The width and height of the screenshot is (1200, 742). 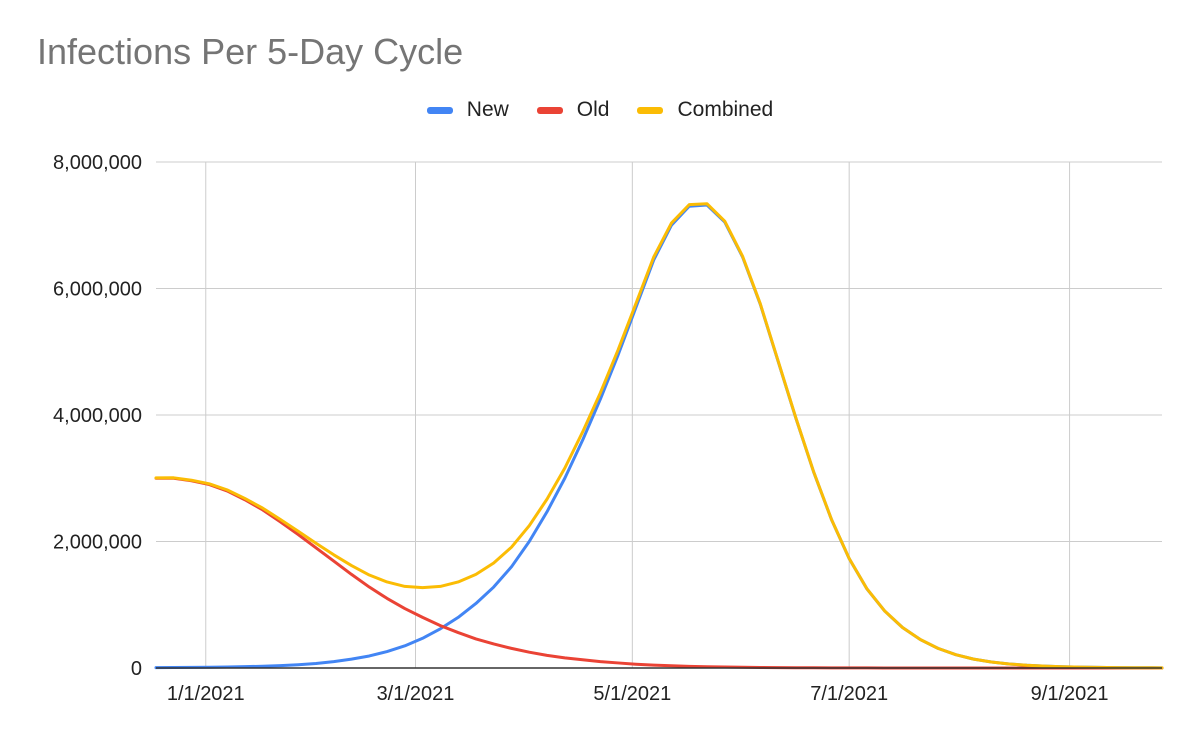 What do you see at coordinates (650, 110) in the screenshot?
I see `legend-swatch-combined` at bounding box center [650, 110].